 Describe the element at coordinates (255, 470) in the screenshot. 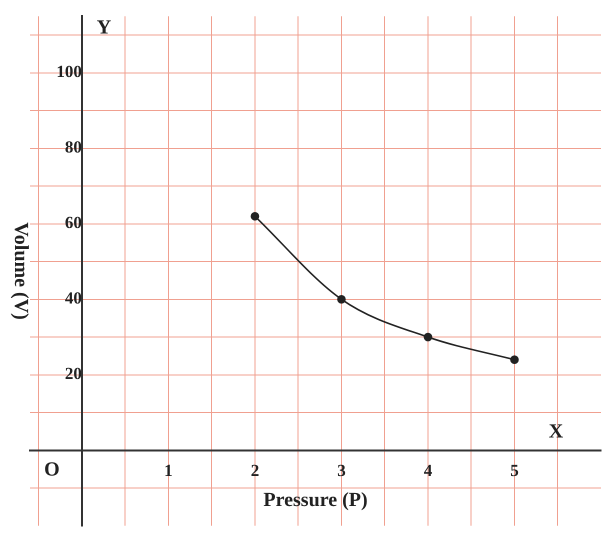

I see `x-tick-label: 2` at that location.